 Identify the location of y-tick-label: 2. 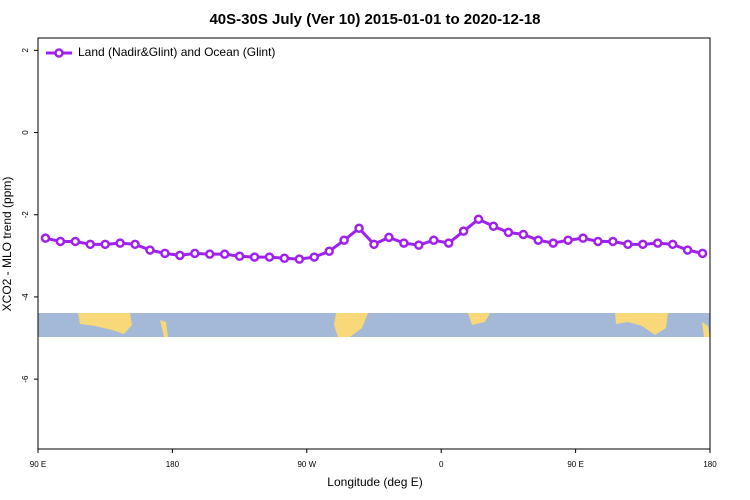
(25, 50).